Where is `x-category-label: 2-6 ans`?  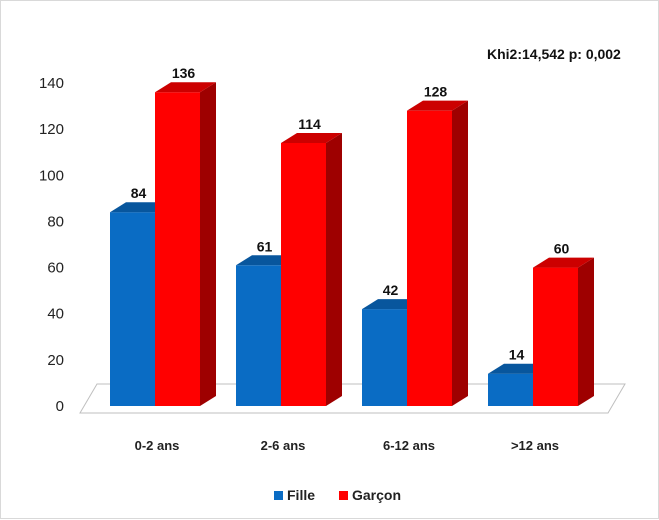
x-category-label: 2-6 ans is located at coordinates (283, 445).